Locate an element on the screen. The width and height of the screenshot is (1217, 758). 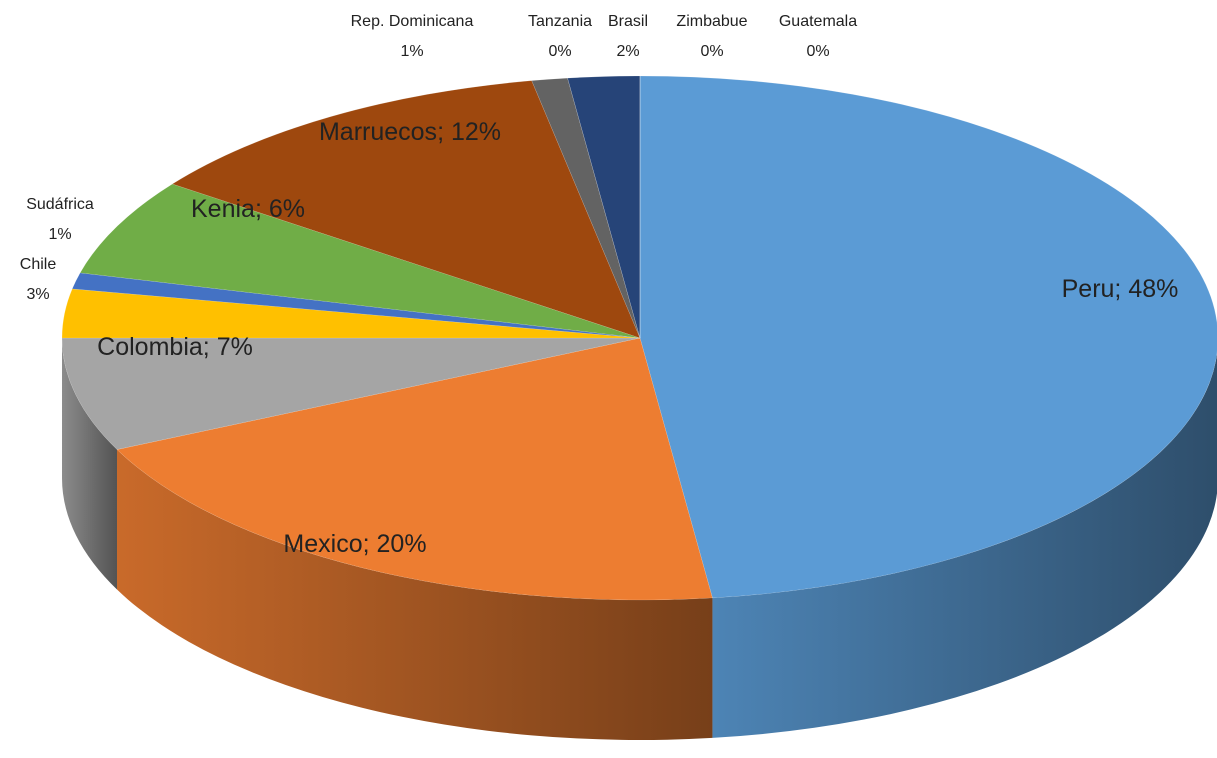
category-label: Marruecos is located at coordinates (378, 132).